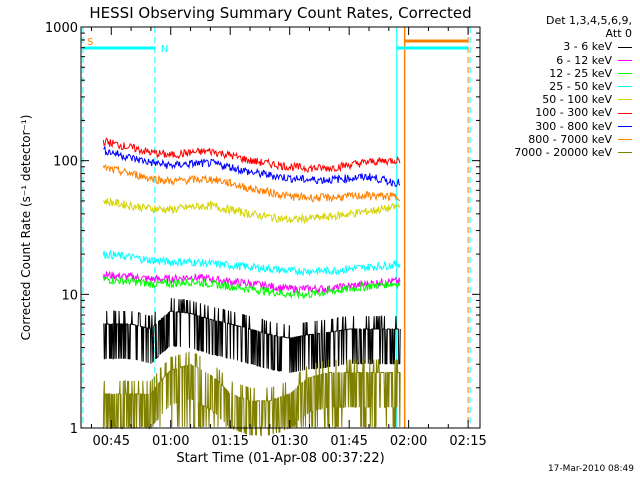 The height and width of the screenshot is (480, 640). Describe the element at coordinates (577, 100) in the screenshot. I see `legend-label: 50 - 100 keV` at that location.